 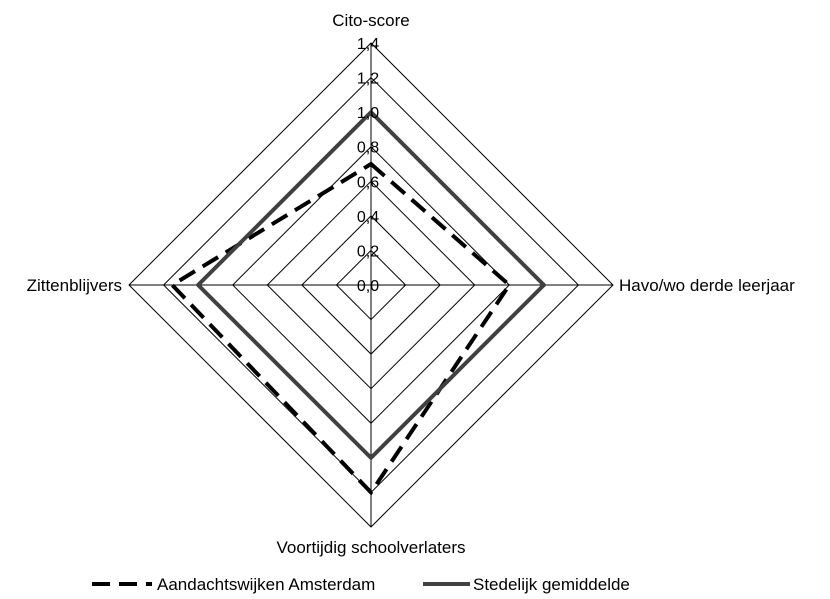 What do you see at coordinates (368, 148) in the screenshot?
I see `tick-label-4: 0,8` at bounding box center [368, 148].